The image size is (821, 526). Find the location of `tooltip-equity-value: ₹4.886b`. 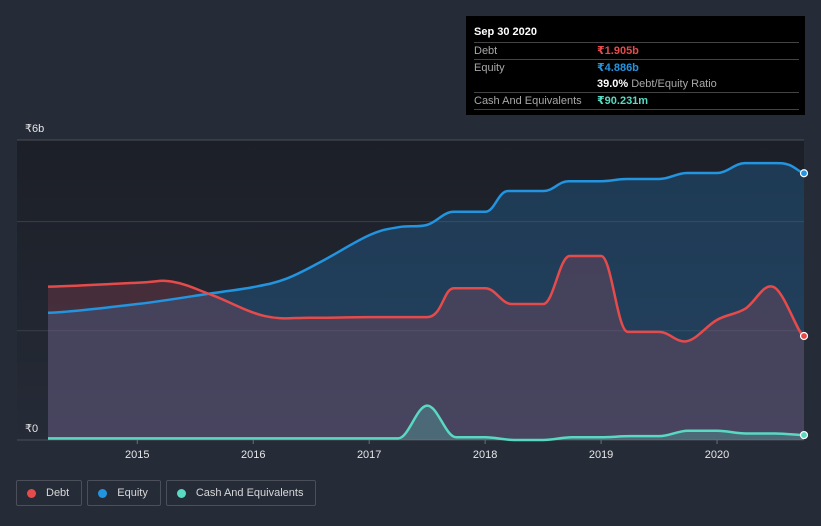

tooltip-equity-value: ₹4.886b is located at coordinates (618, 68).